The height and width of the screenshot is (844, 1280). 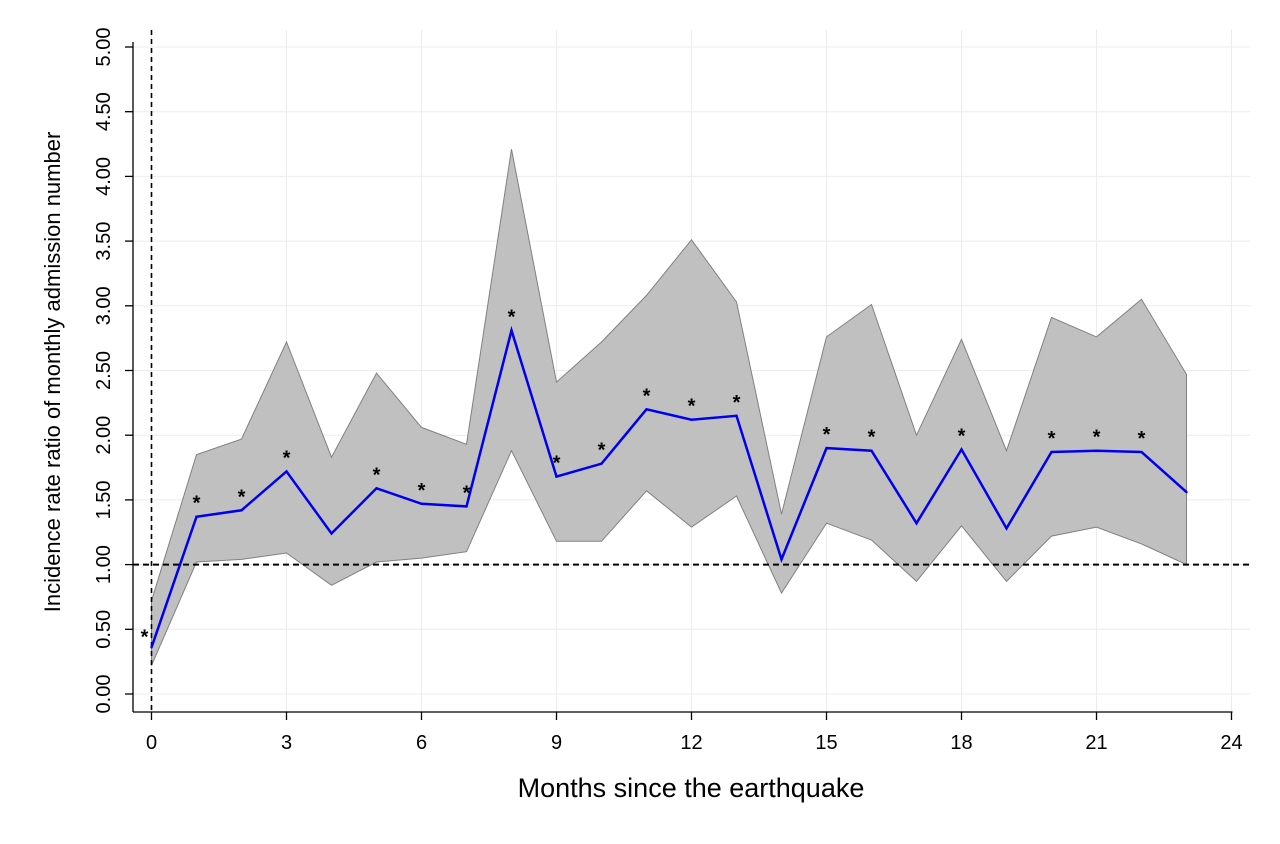 I want to click on x-axis-title: Months since the earthquake, so click(x=691, y=788).